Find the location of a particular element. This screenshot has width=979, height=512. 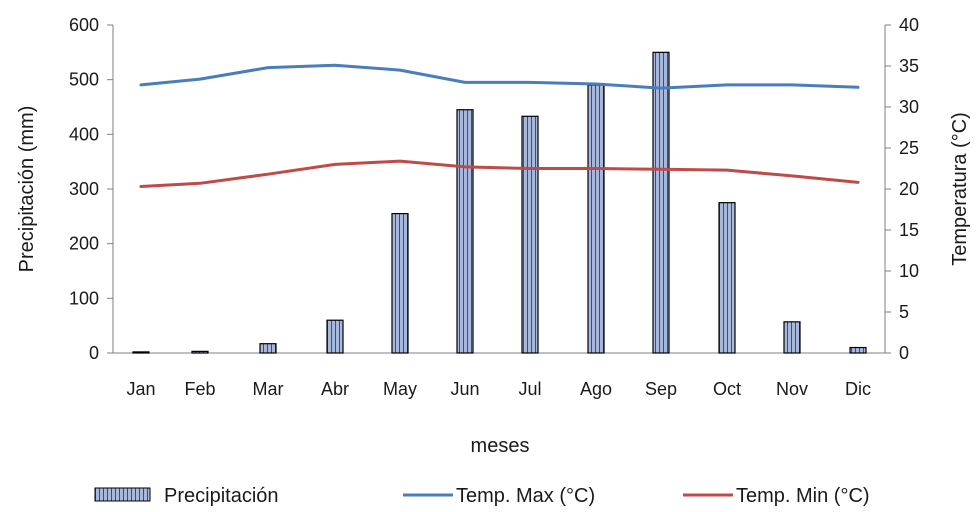

x-axis-title: meses is located at coordinates (500, 446).